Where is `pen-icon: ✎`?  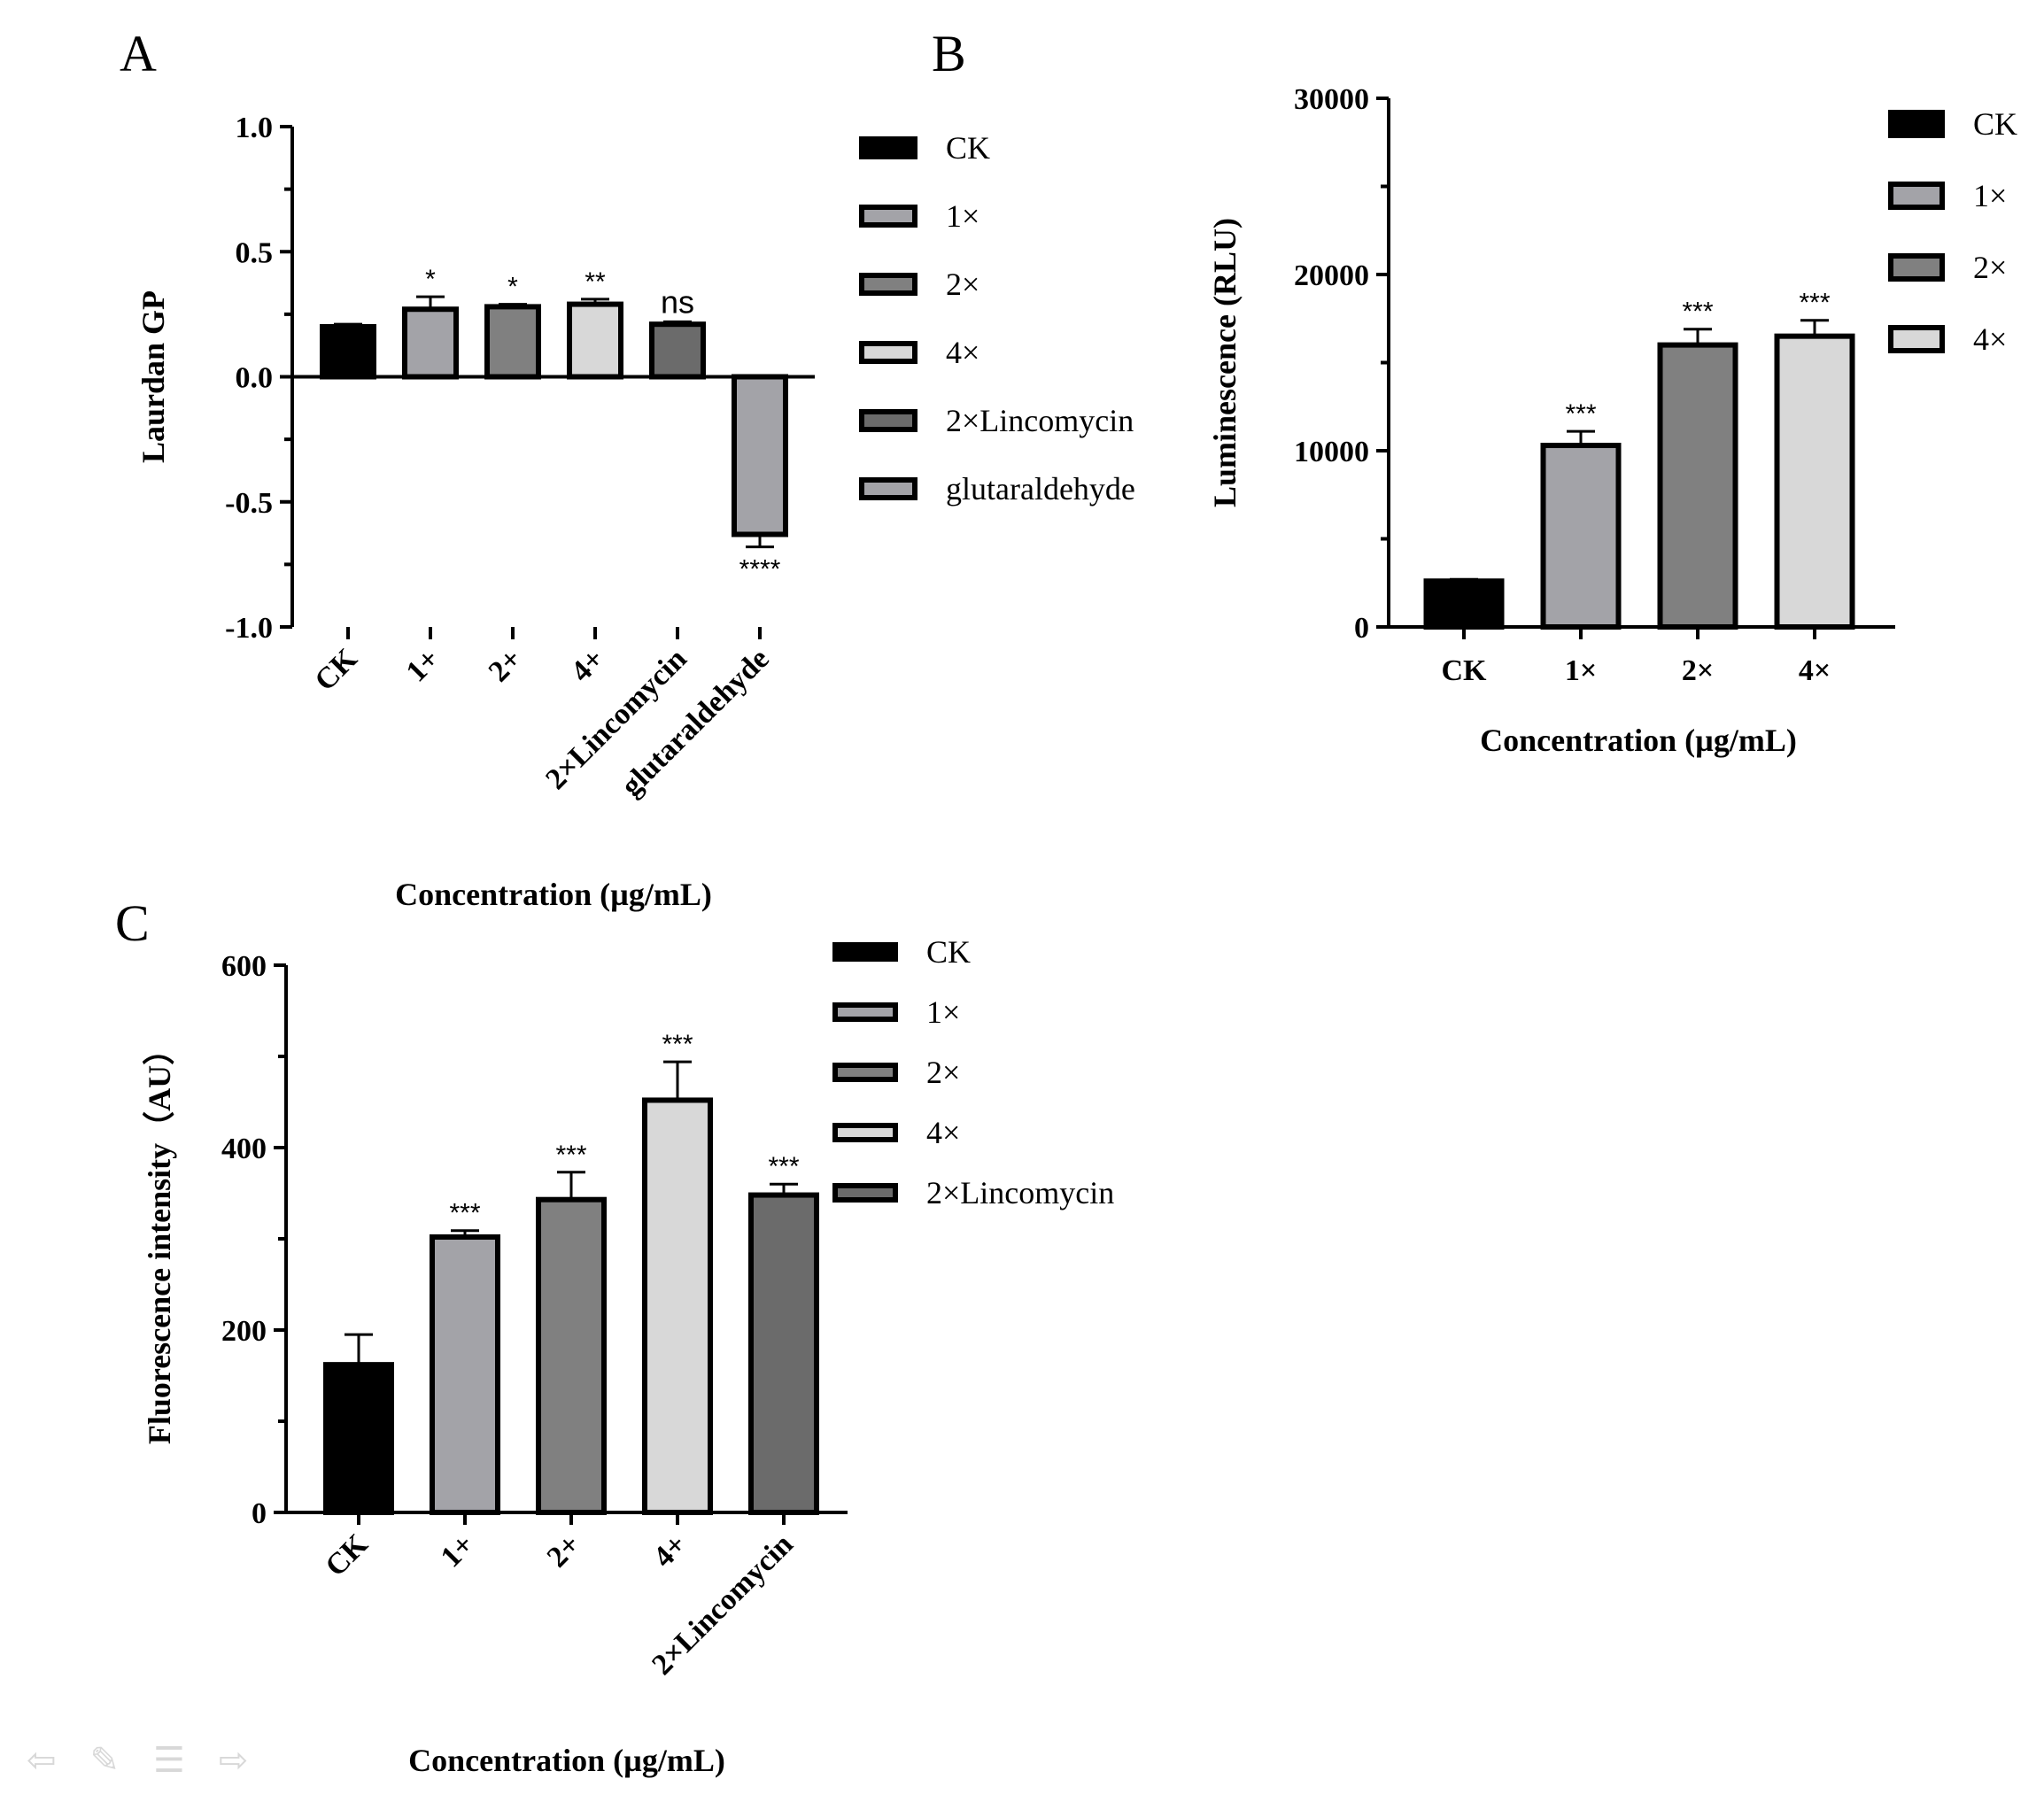
pen-icon: ✎ is located at coordinates (105, 1760).